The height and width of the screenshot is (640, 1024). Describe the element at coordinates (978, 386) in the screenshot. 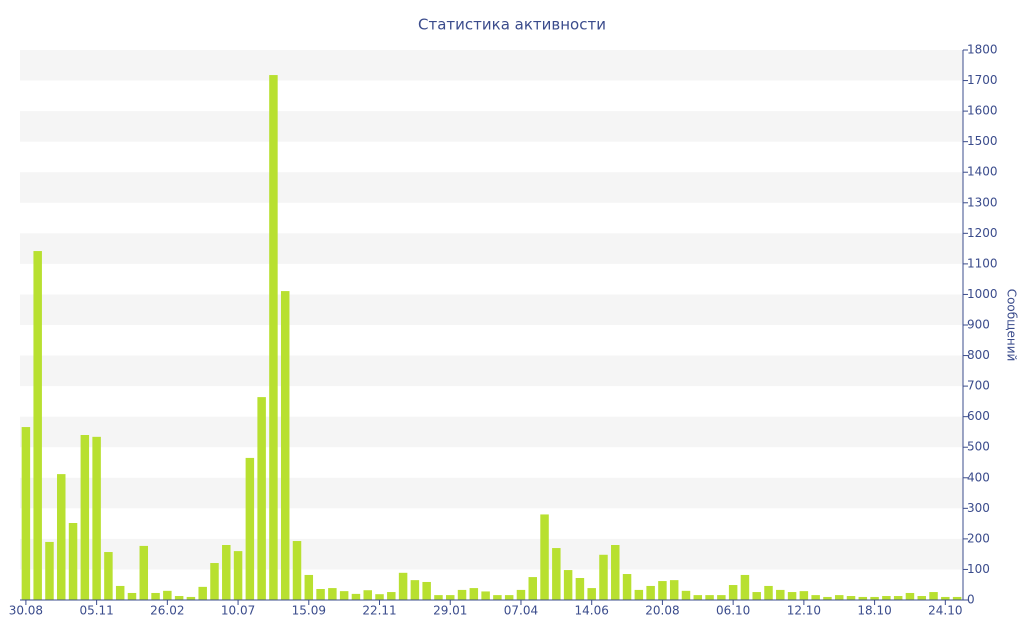

I see `y-tick-label: 700` at that location.